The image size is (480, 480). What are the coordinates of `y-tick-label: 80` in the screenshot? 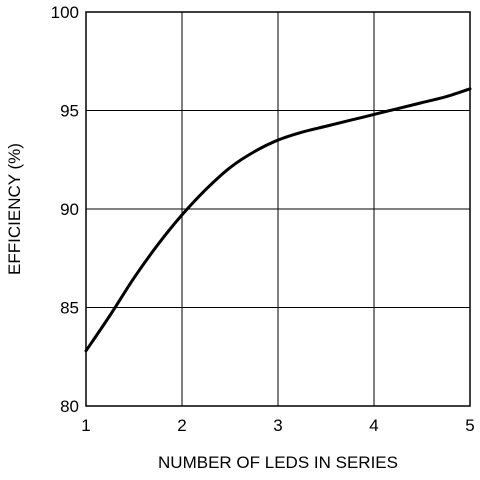 It's located at (69, 406).